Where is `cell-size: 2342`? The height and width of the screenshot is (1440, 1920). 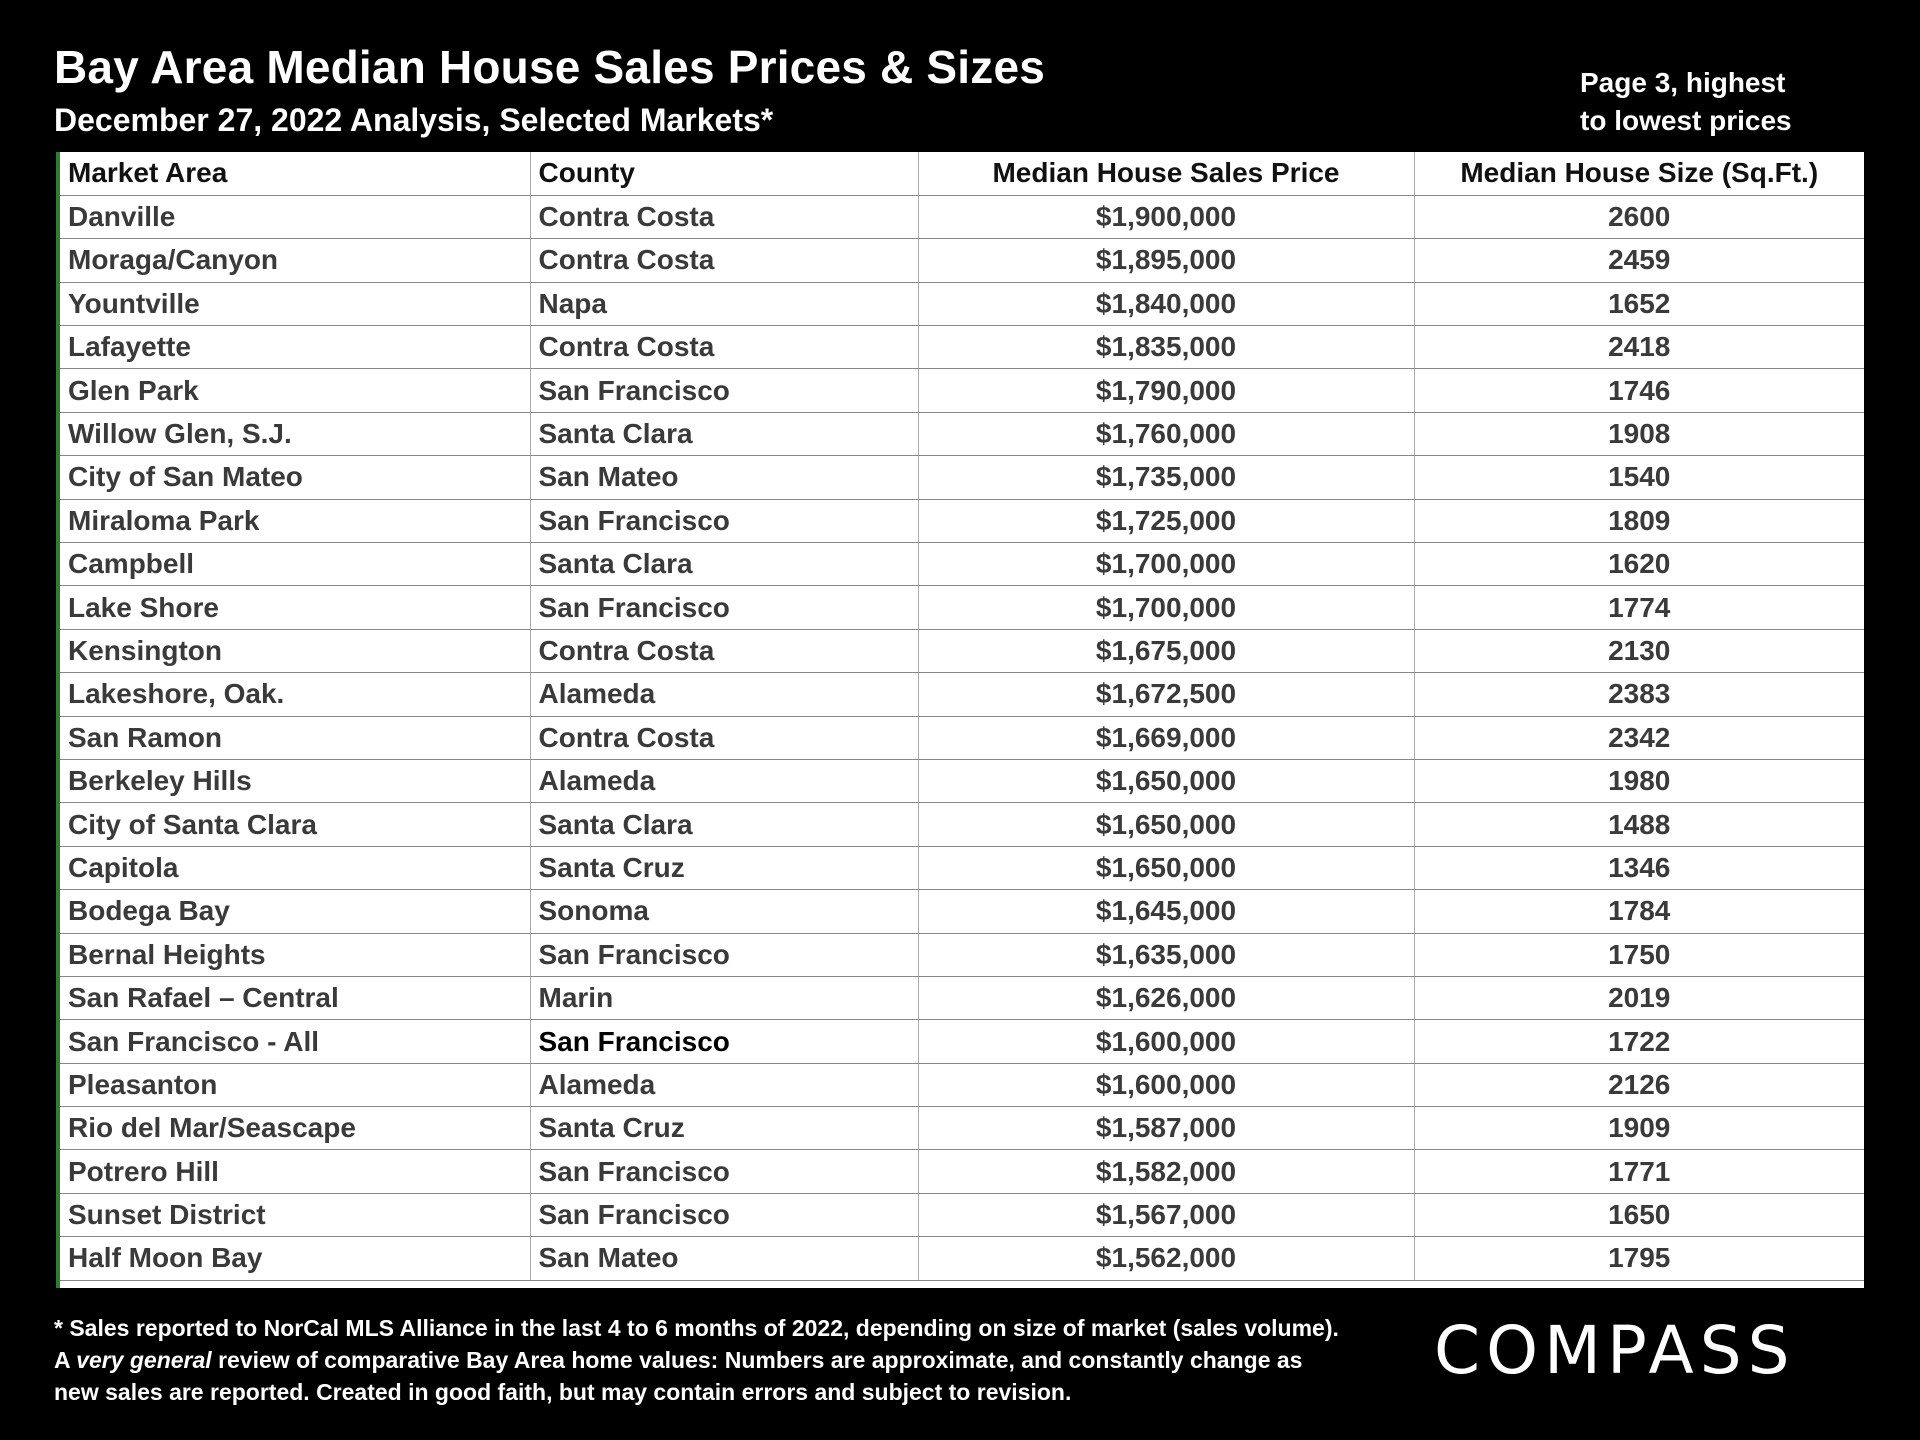 cell-size: 2342 is located at coordinates (1638, 738).